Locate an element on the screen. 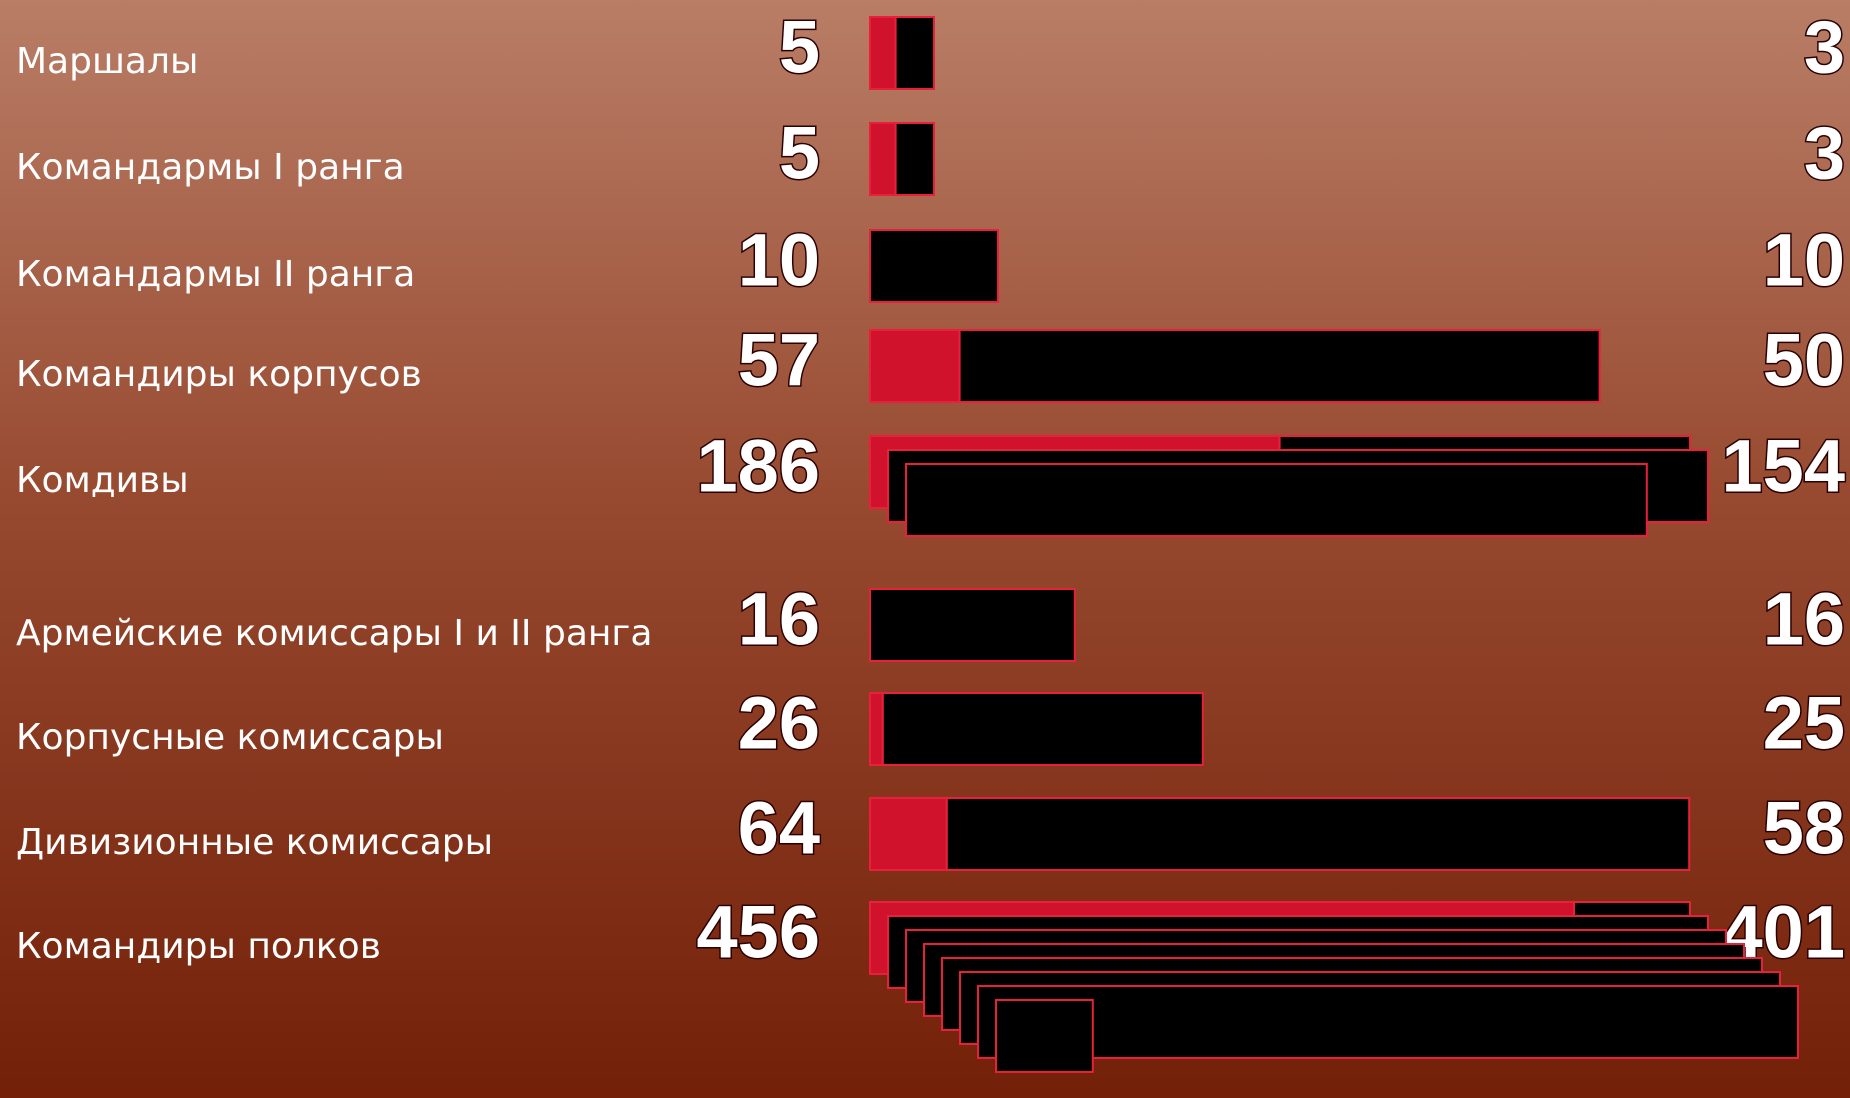  row-label: Командиры полков is located at coordinates (198, 946).